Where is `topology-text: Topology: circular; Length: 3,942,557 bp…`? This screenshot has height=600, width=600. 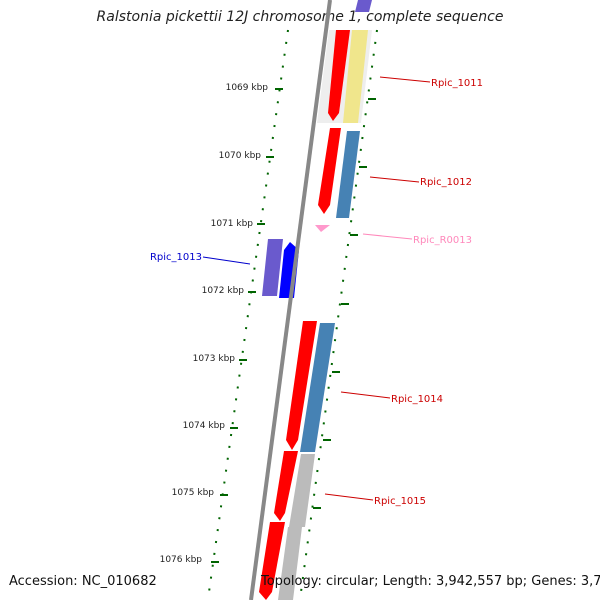 topology-text: Topology: circular; Length: 3,942,557 bp… is located at coordinates (430, 581).